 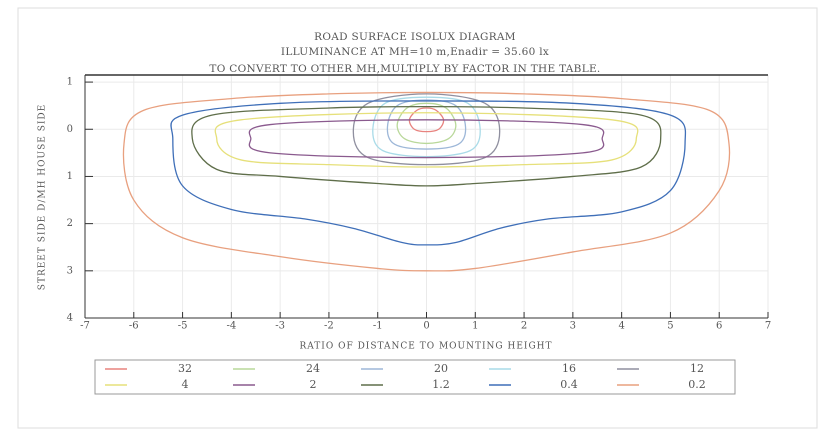 I want to click on x-tick-label: -5, so click(x=183, y=326).